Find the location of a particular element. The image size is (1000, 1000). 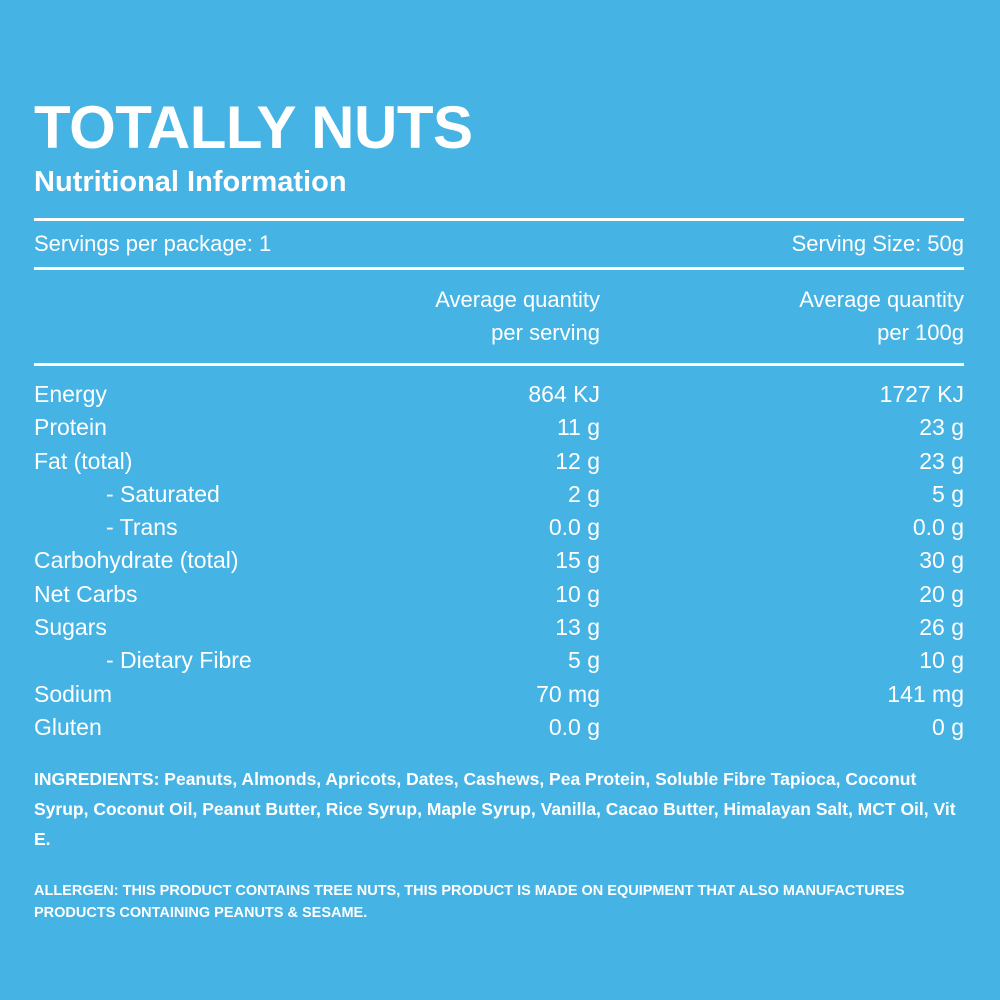

nutrient-row: - Trans 0.0 g 0.0 g is located at coordinates (499, 527).